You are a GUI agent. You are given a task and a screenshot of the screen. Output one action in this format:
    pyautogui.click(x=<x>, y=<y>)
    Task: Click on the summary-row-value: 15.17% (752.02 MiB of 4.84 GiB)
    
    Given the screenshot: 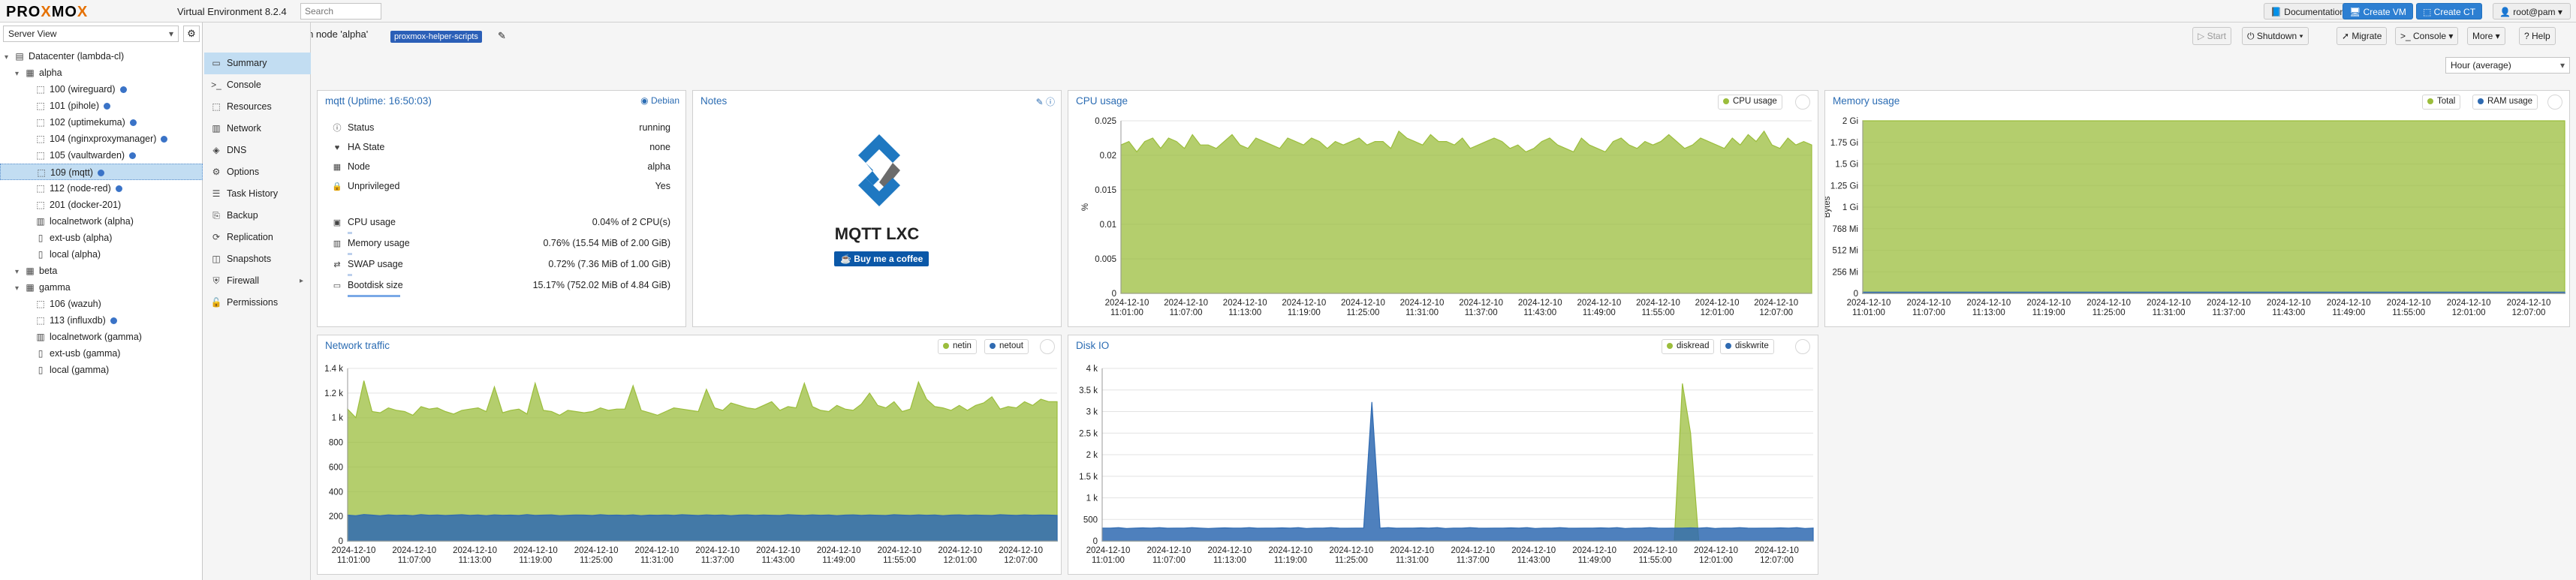 What is the action you would take?
    pyautogui.click(x=601, y=285)
    